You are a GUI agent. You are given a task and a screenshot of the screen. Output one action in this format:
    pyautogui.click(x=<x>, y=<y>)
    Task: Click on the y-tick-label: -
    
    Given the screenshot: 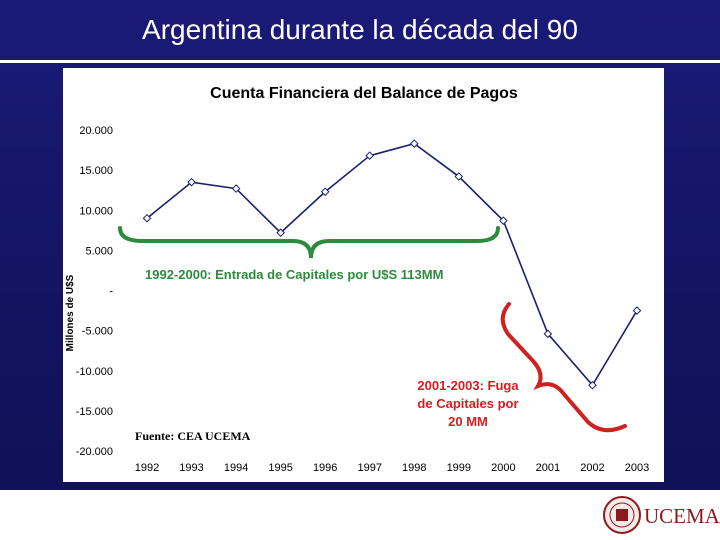 What is the action you would take?
    pyautogui.click(x=111, y=292)
    